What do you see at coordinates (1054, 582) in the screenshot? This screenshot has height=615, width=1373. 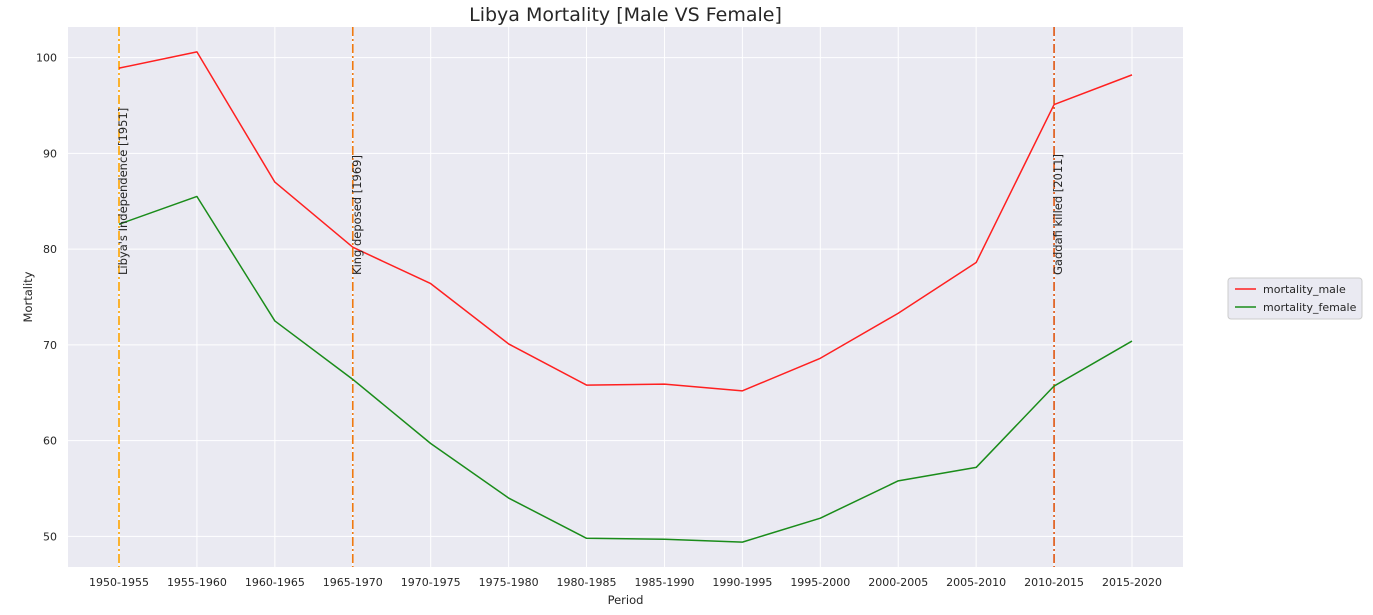 I see `x-tick-label: 2010-2015` at bounding box center [1054, 582].